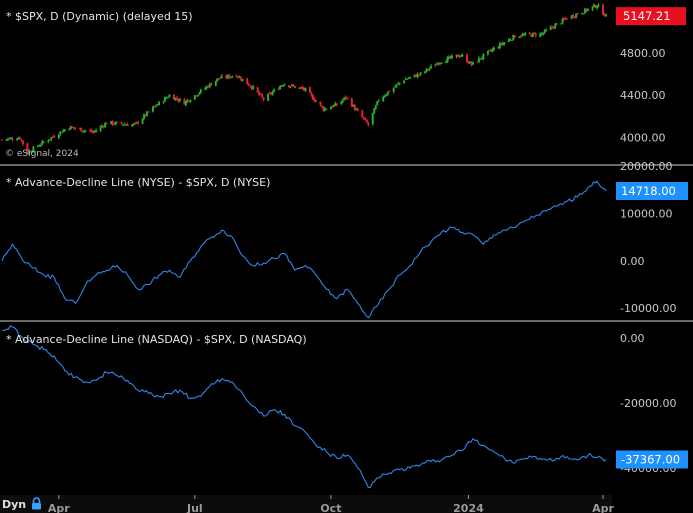 The width and height of the screenshot is (693, 513). What do you see at coordinates (330, 507) in the screenshot?
I see `x-tick-label-2: Oct` at bounding box center [330, 507].